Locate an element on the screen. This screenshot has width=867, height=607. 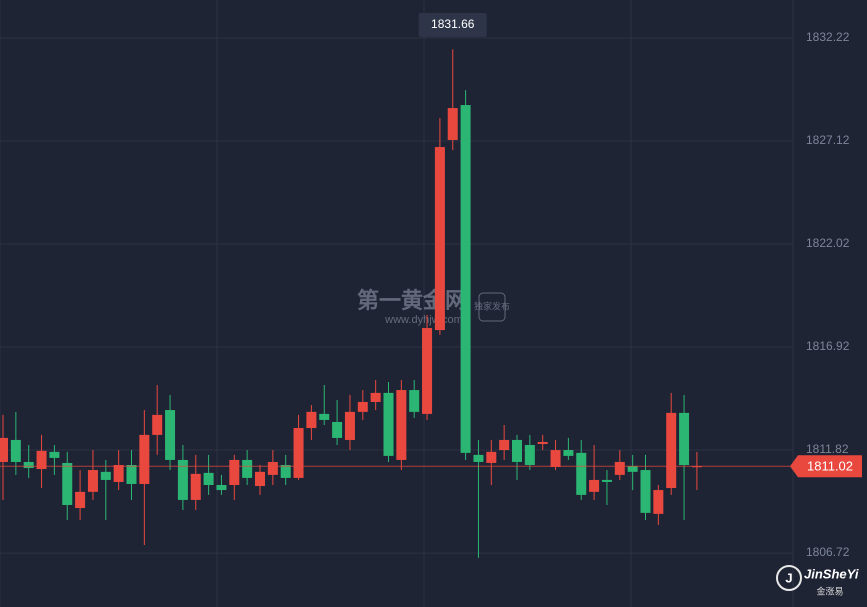
high-tooltip: 1831.66 is located at coordinates (453, 24).